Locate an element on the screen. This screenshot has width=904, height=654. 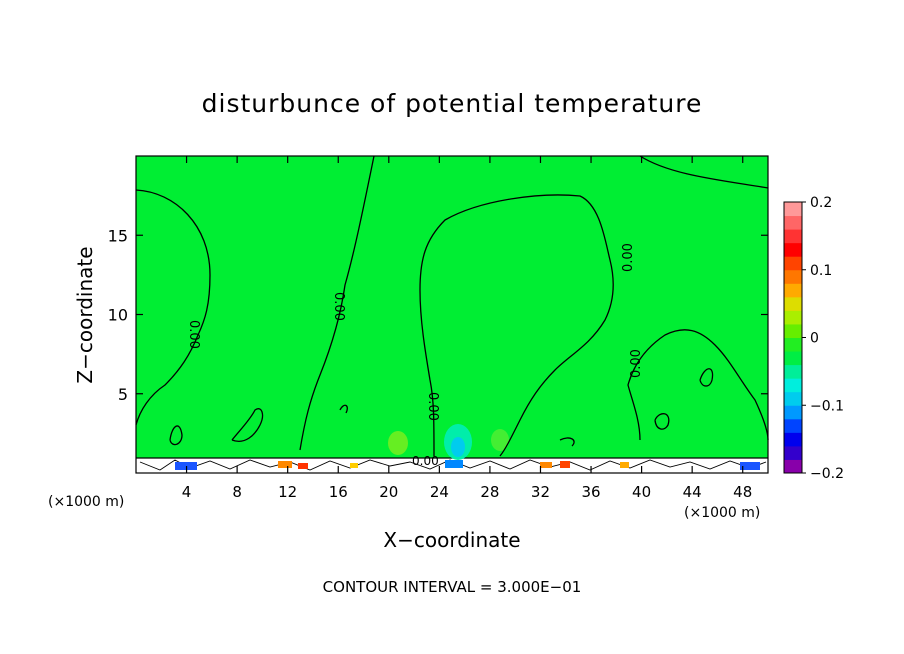
surface-layer is located at coordinates (452, 465).